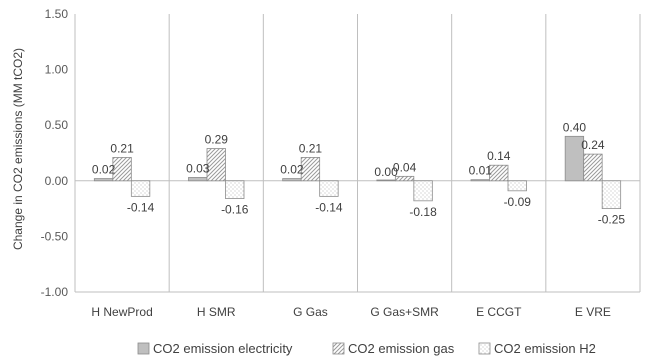 This screenshot has height=358, width=651. I want to click on data-label: 0.00, so click(386, 172).